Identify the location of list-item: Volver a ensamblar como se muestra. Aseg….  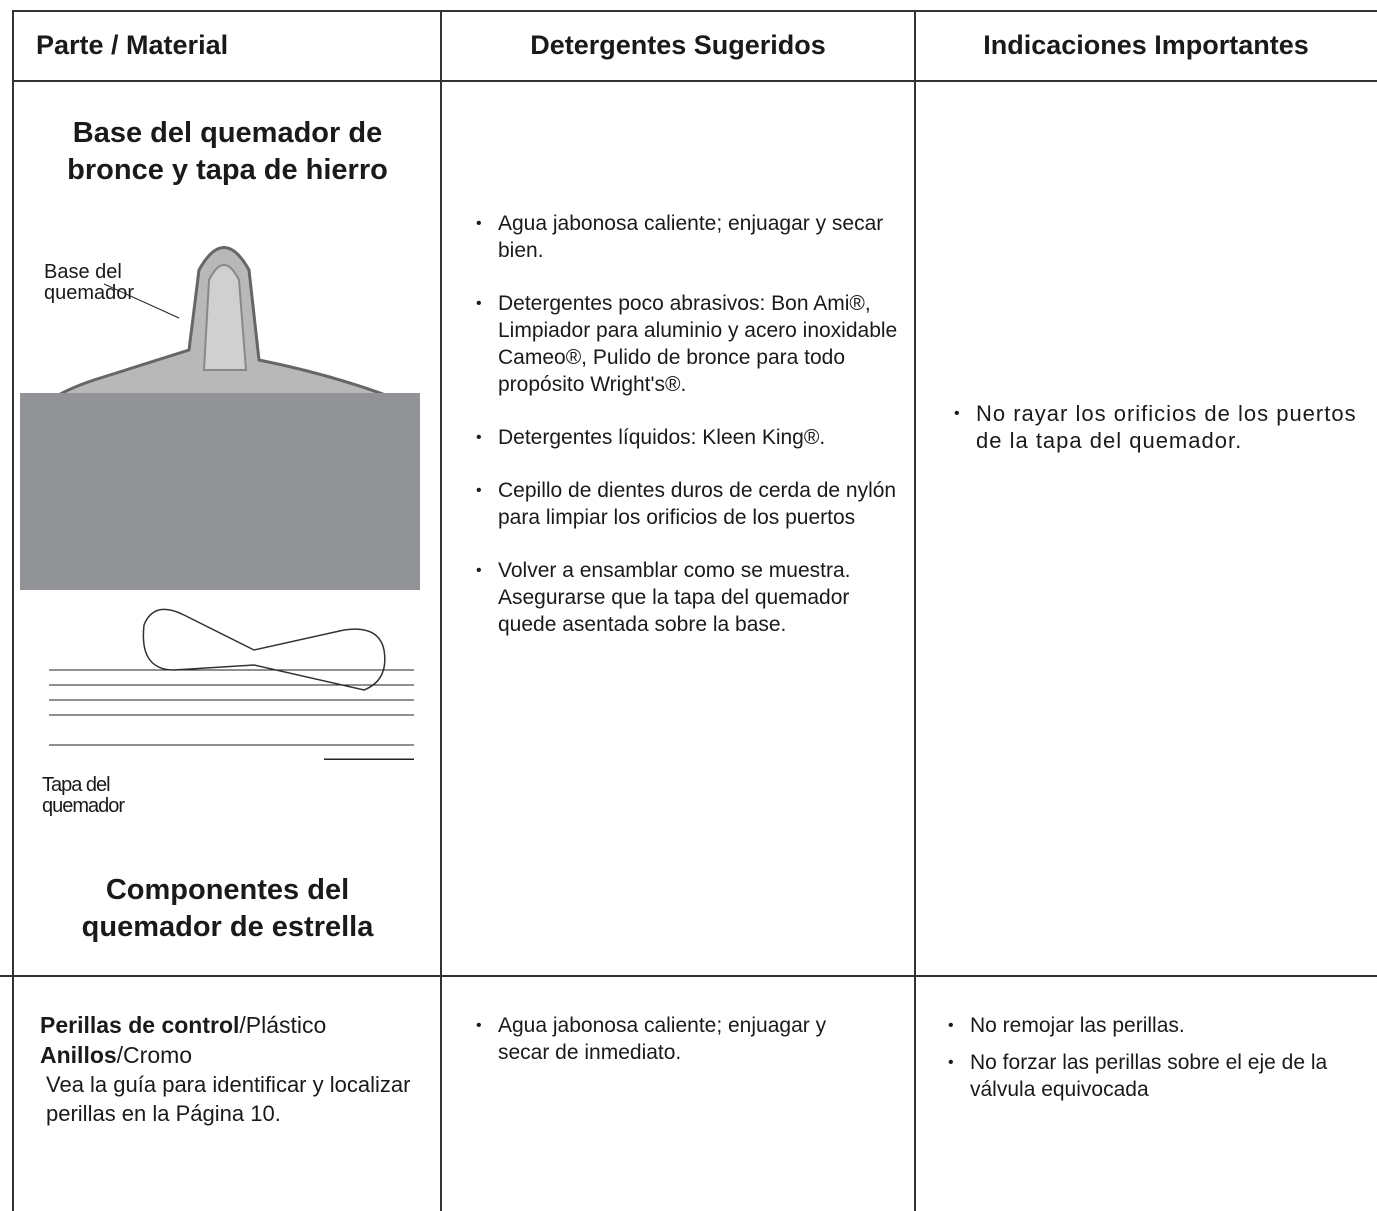
(690, 597).